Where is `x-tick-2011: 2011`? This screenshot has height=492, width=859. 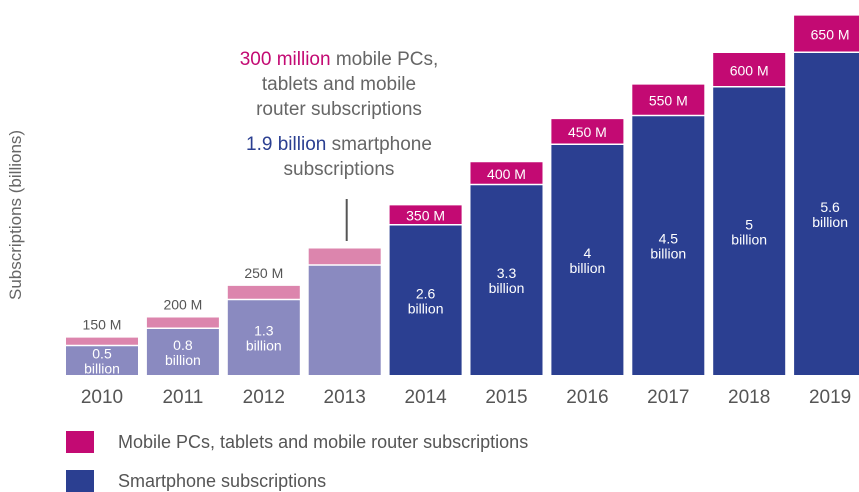 x-tick-2011: 2011 is located at coordinates (182, 397).